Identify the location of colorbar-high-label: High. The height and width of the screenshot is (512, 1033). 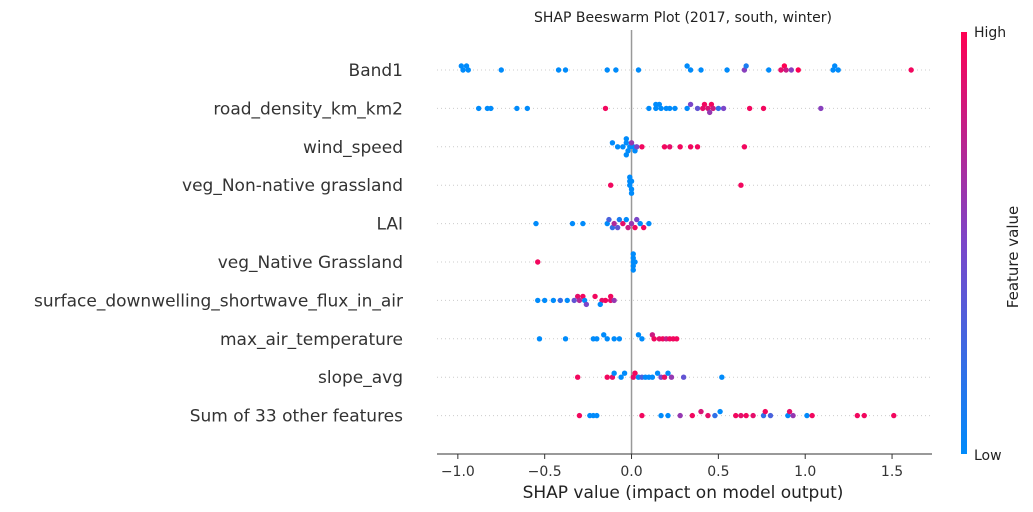
(990, 33).